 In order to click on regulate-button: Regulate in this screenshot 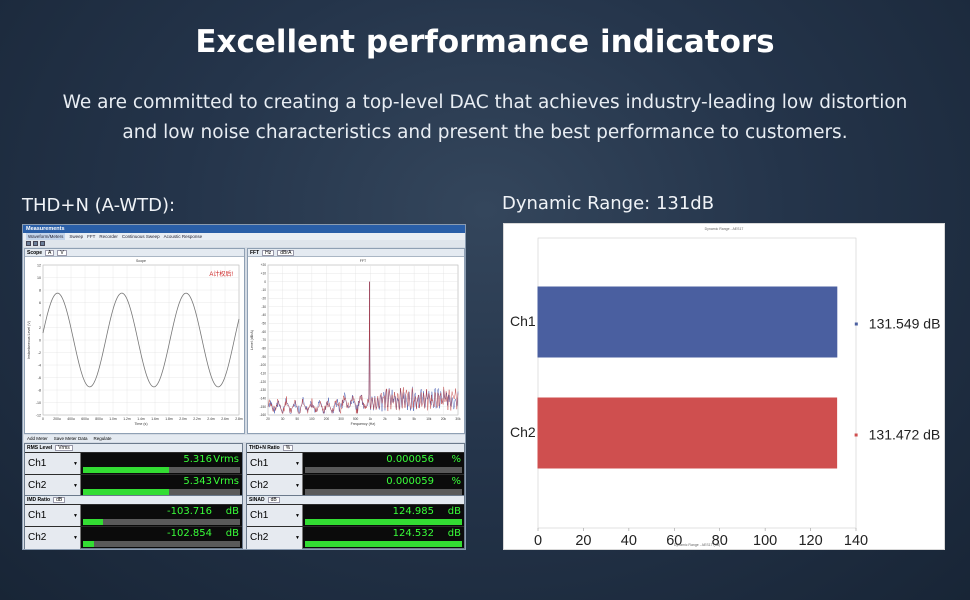, I will do `click(102, 438)`.